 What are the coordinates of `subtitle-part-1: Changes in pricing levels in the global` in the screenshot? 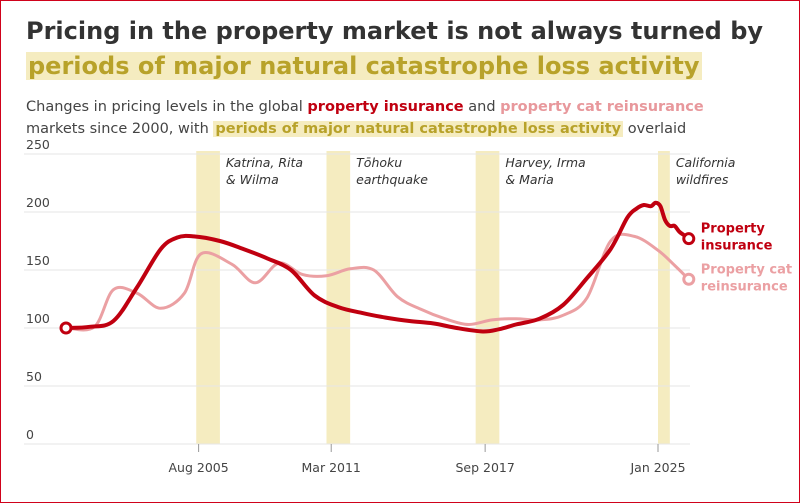 It's located at (167, 107).